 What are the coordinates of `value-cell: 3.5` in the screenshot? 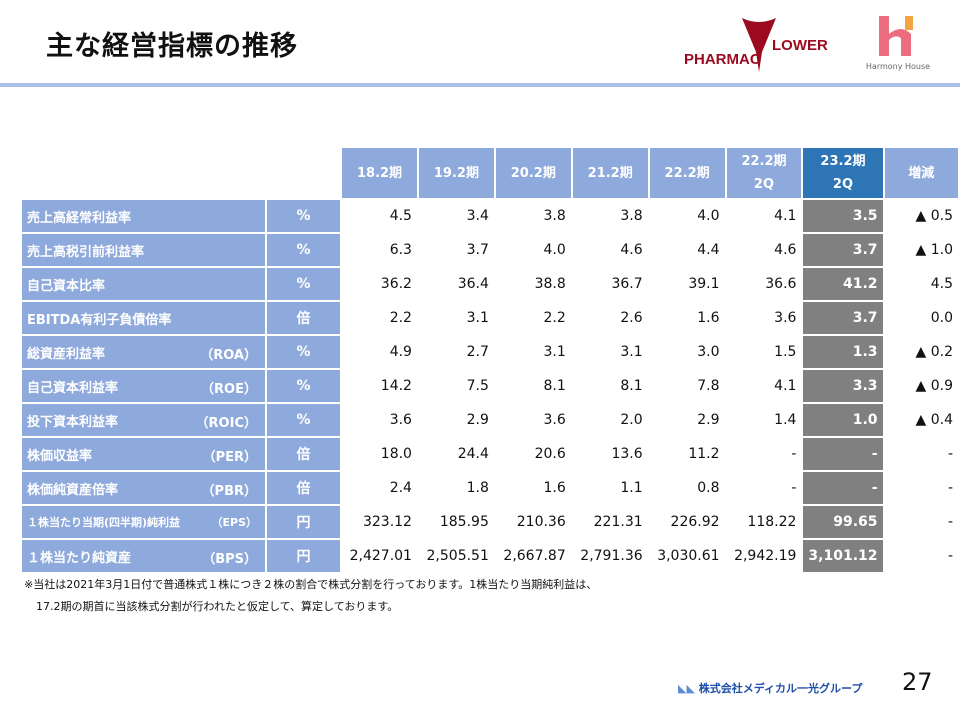 It's located at (843, 216).